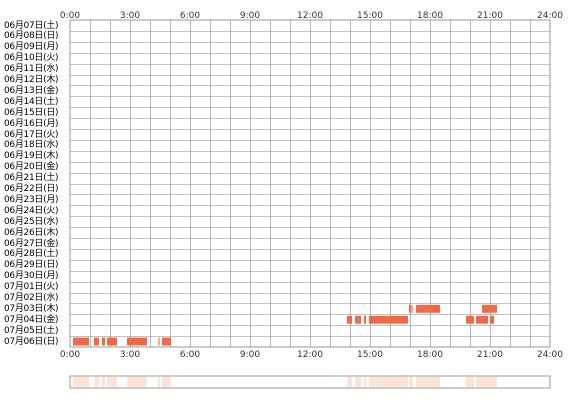 This screenshot has height=400, width=570. What do you see at coordinates (370, 16) in the screenshot?
I see `hour-label-top: 15:00` at bounding box center [370, 16].